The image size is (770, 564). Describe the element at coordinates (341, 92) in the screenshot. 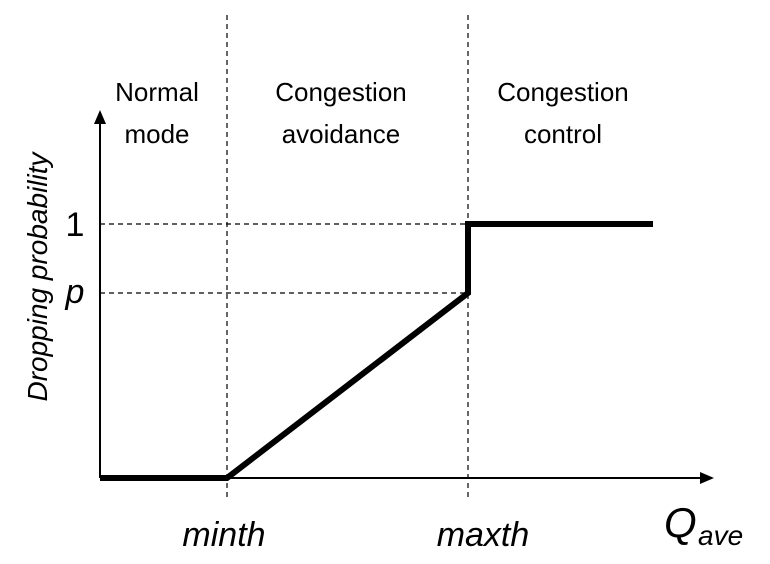

I see `region-avoidance-line1: Congestion` at that location.